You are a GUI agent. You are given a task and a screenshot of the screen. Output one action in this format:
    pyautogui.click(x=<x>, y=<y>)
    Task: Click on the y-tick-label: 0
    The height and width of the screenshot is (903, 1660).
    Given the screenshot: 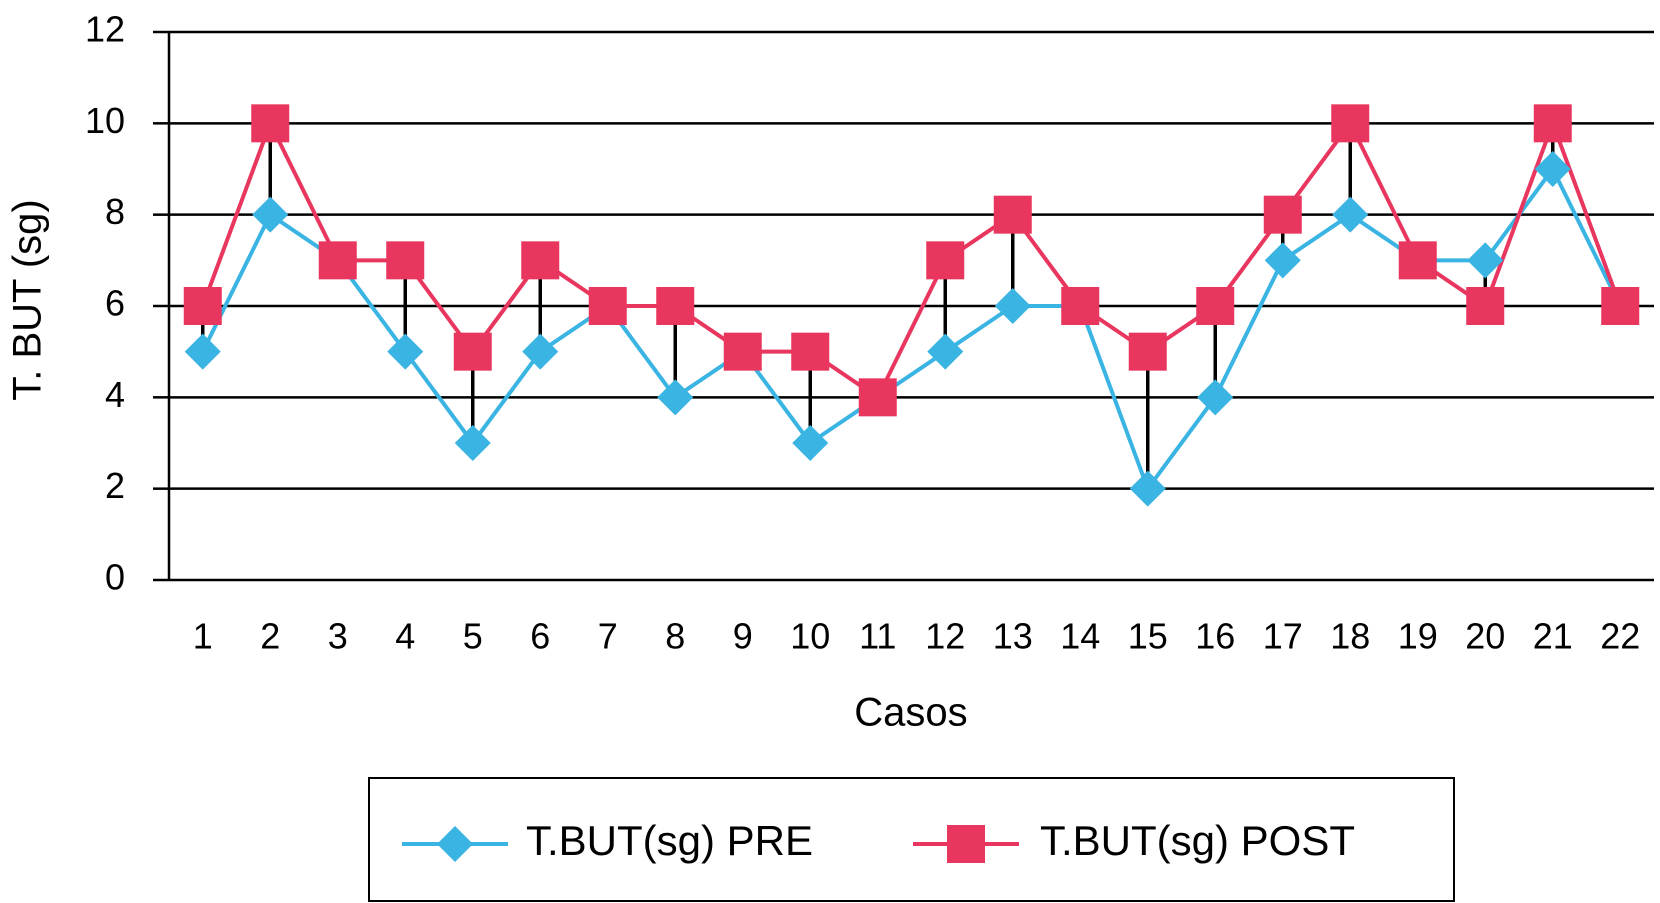 What is the action you would take?
    pyautogui.click(x=115, y=577)
    